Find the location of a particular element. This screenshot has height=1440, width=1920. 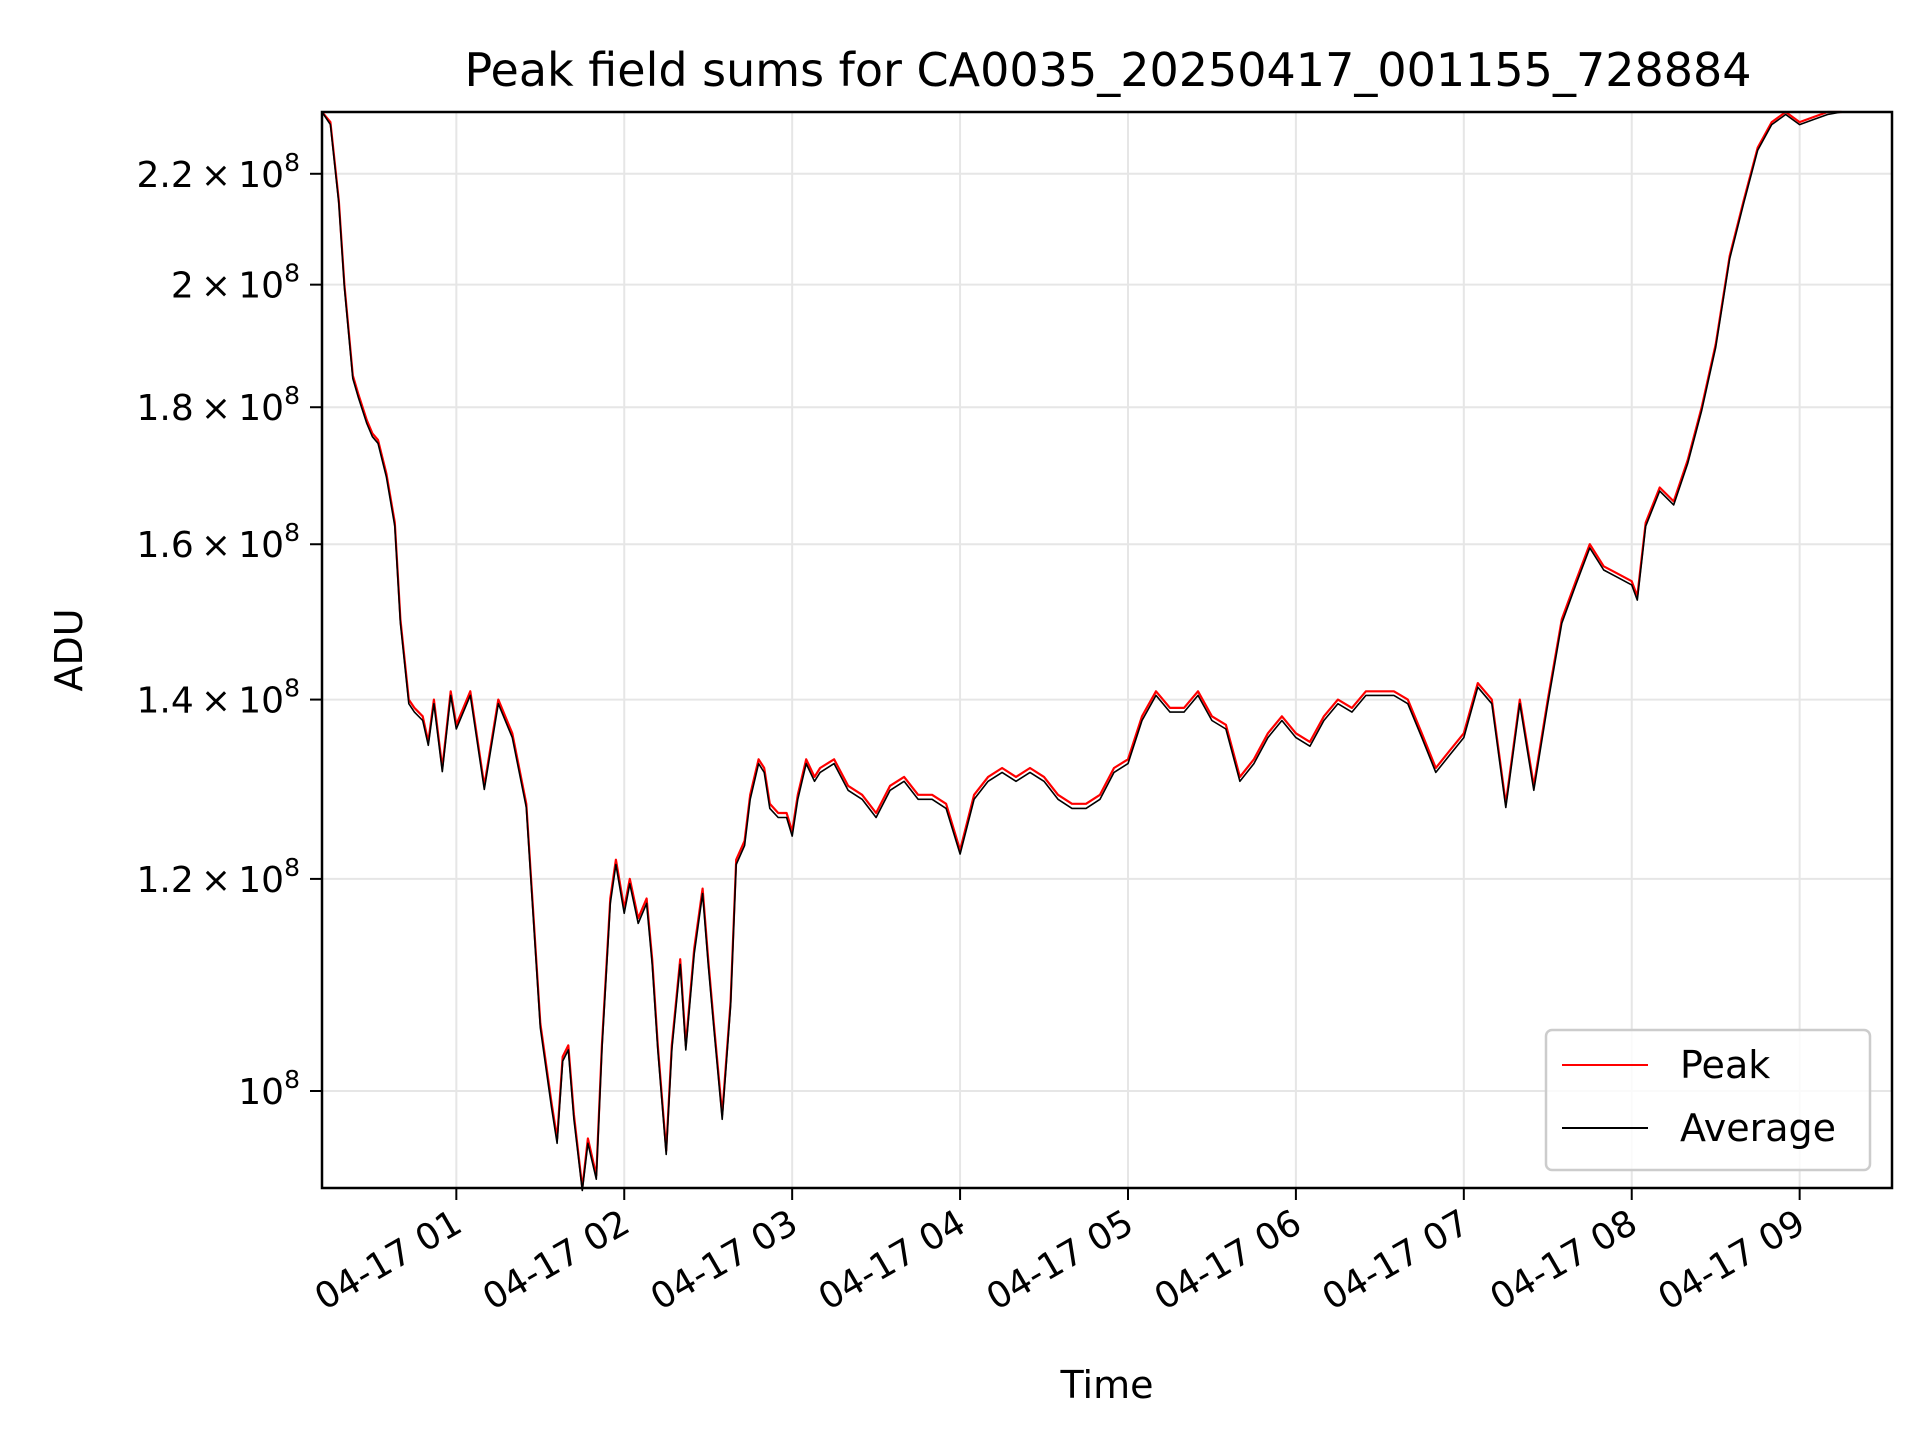

y-tick-label: 108 is located at coordinates (269, 1089).